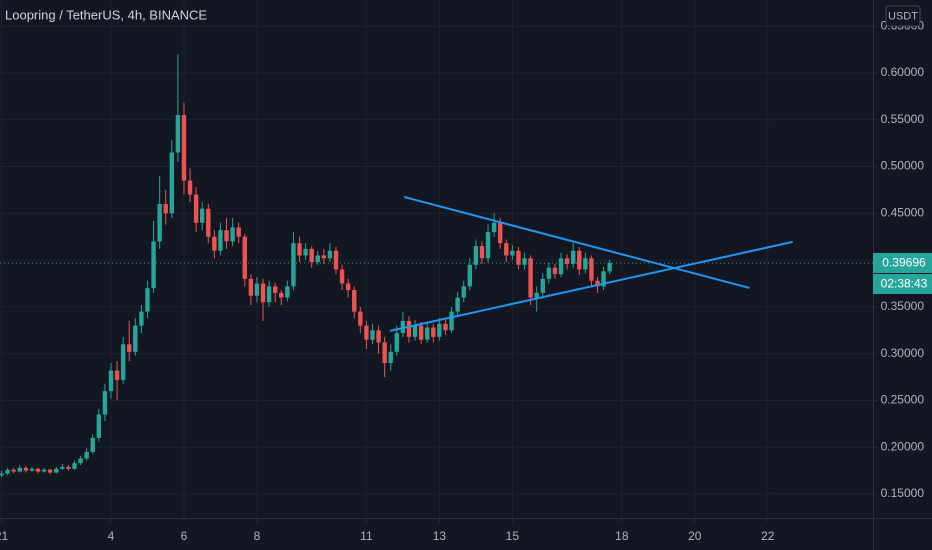 Image resolution: width=932 pixels, height=550 pixels. I want to click on y-tick-label: 0.15000, so click(903, 493).